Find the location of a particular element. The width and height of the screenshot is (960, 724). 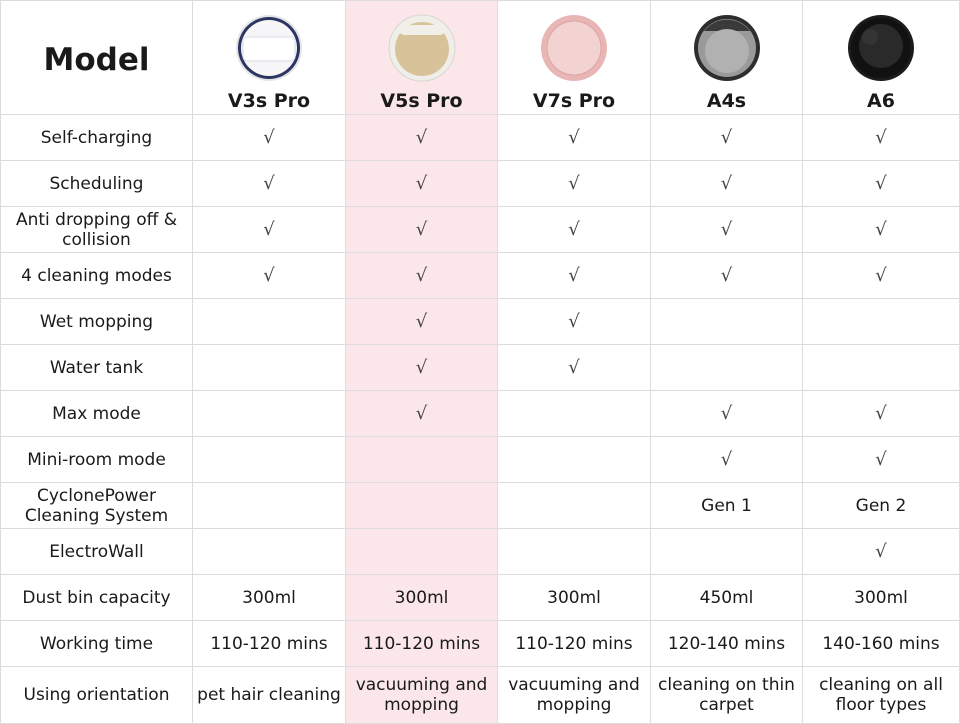

value-cell: 120-140 mins is located at coordinates (727, 644).